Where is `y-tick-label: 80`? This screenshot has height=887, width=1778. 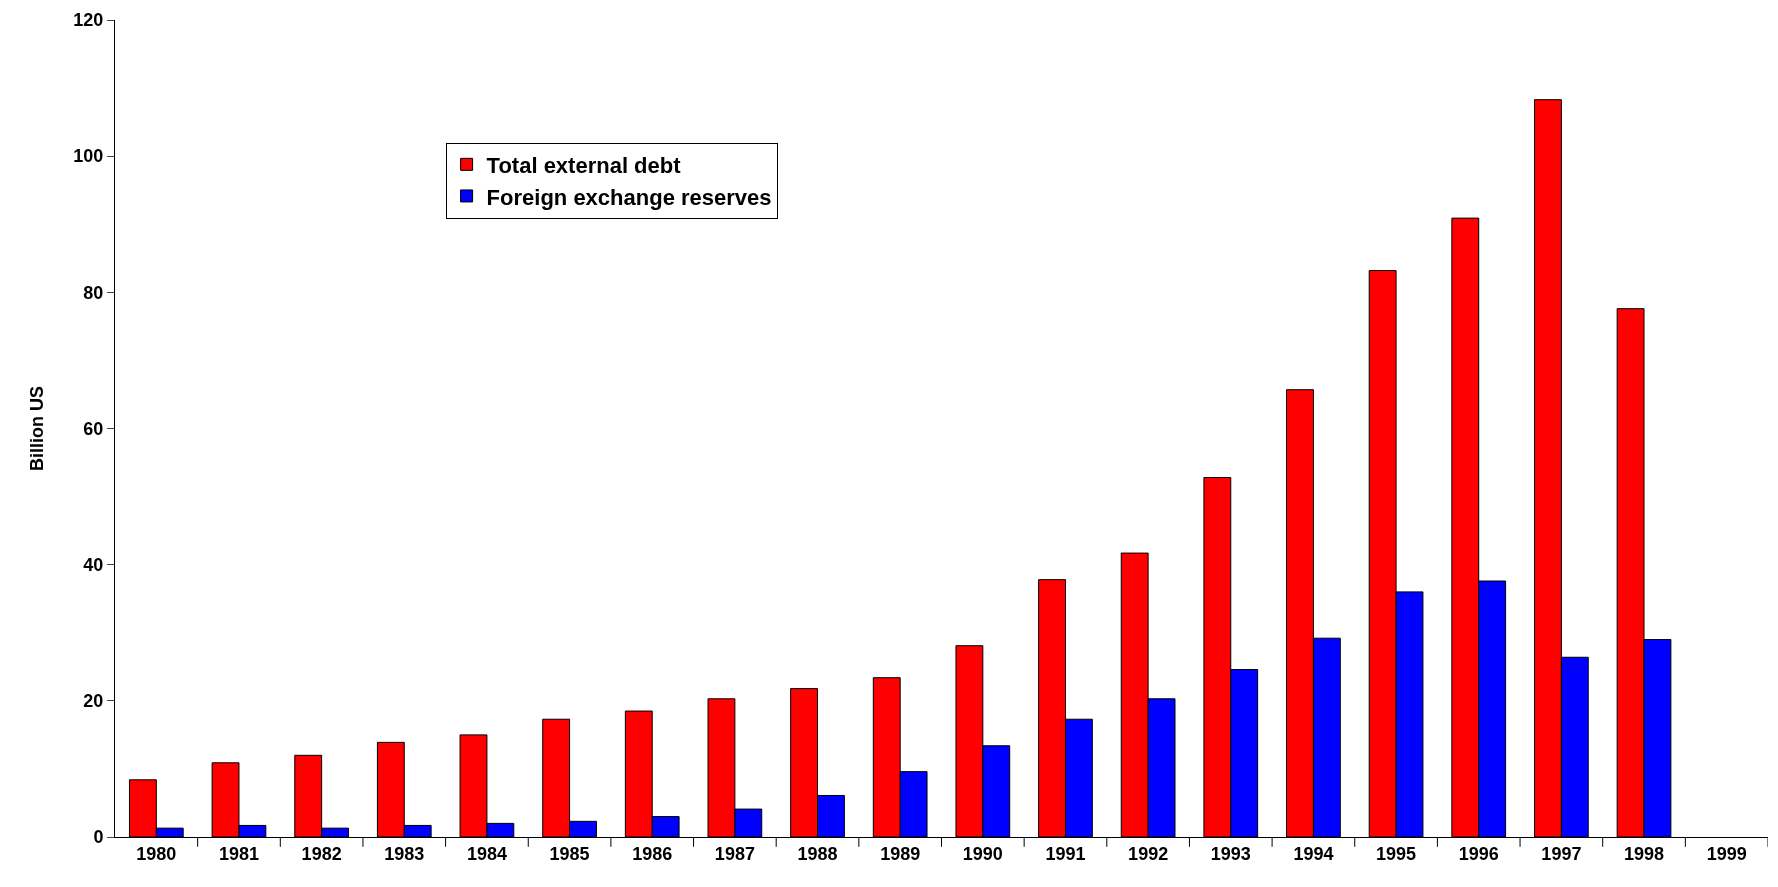
y-tick-label: 80 is located at coordinates (93, 292).